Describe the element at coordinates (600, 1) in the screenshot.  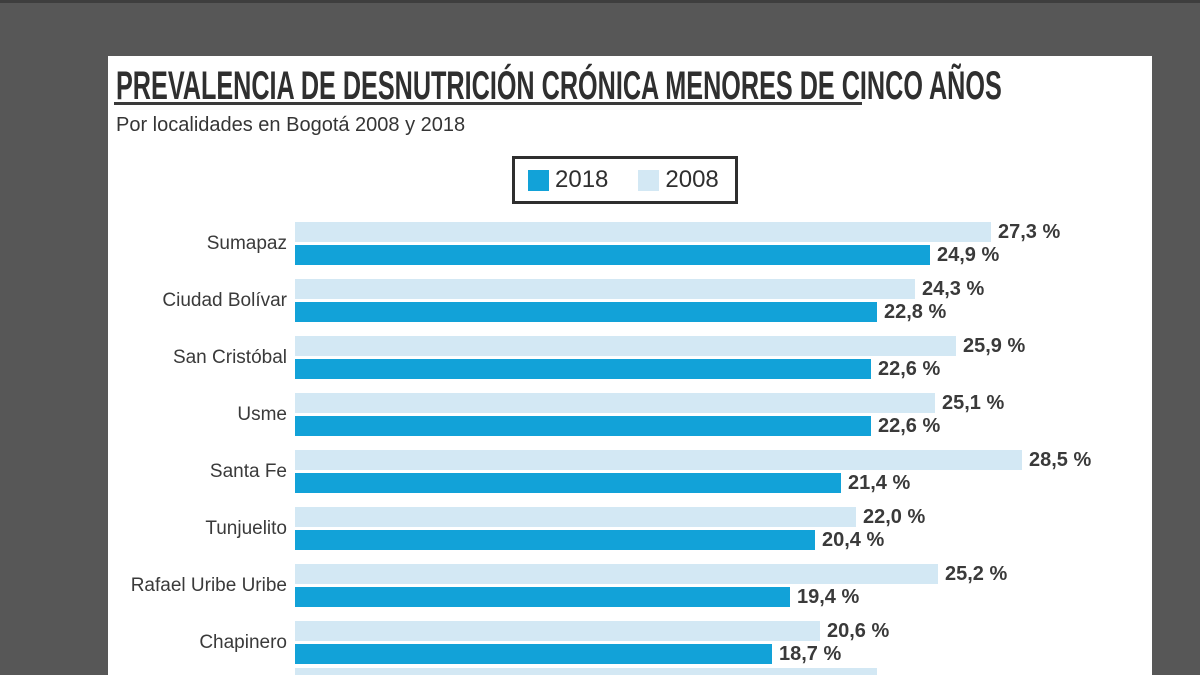
I see `top-strip` at that location.